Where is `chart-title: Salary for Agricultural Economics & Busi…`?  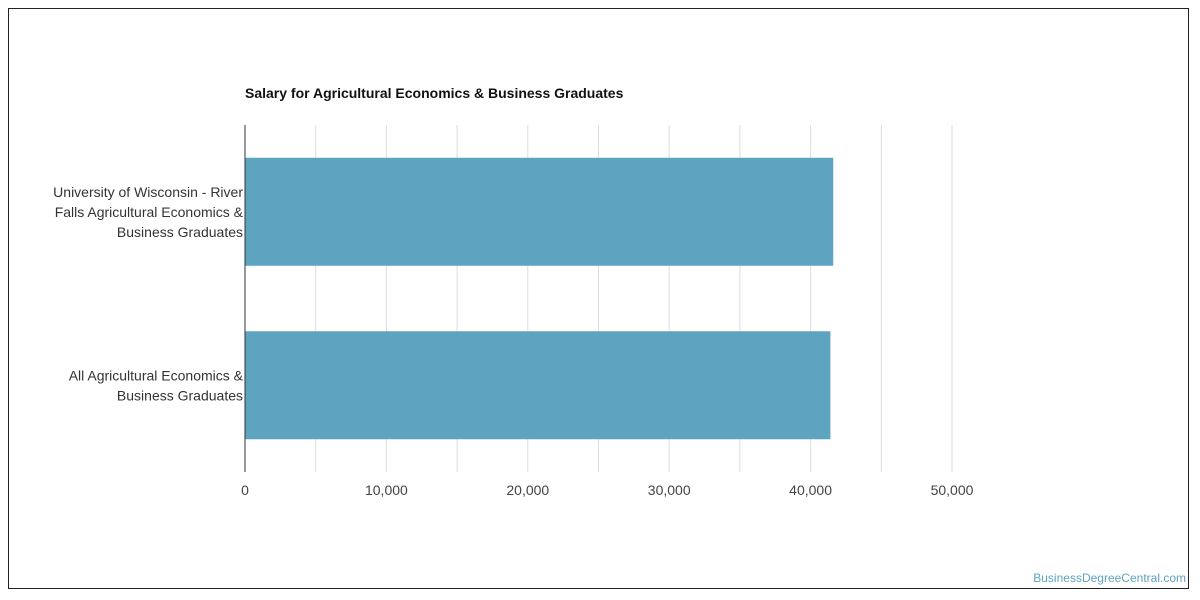
chart-title: Salary for Agricultural Economics & Busi… is located at coordinates (434, 93).